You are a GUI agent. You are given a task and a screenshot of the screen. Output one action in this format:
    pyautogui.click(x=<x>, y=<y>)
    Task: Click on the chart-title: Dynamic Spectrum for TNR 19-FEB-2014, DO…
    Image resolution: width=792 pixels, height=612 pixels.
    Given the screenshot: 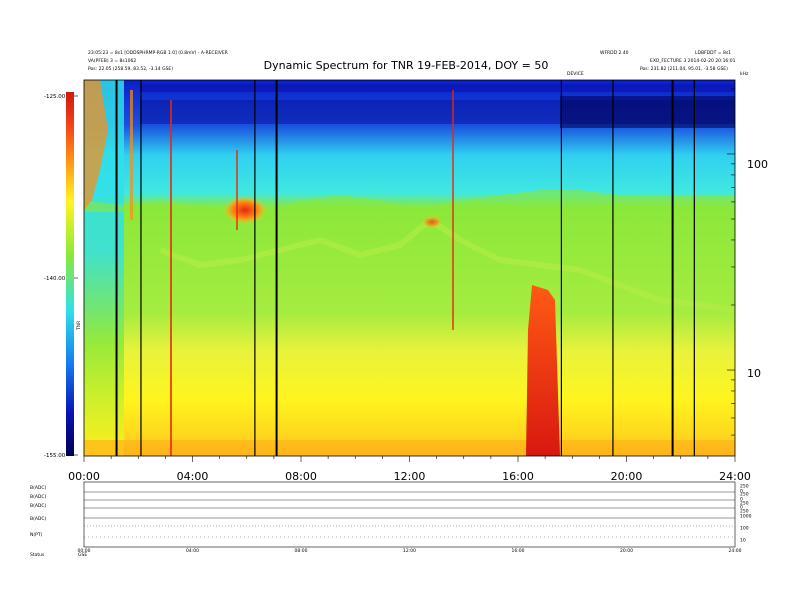 What is the action you would take?
    pyautogui.click(x=406, y=65)
    